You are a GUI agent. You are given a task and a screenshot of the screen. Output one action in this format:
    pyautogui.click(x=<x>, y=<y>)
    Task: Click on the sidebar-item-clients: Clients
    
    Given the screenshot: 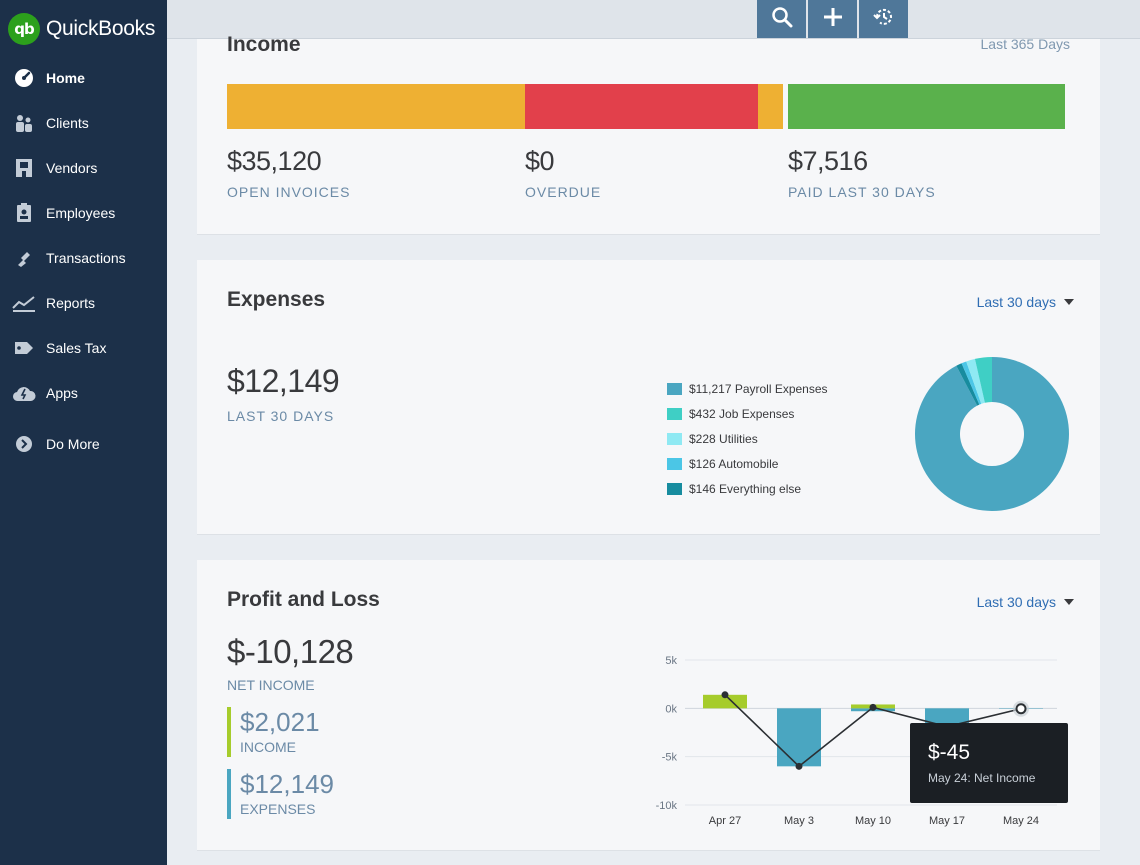 What is the action you would take?
    pyautogui.click(x=83, y=122)
    